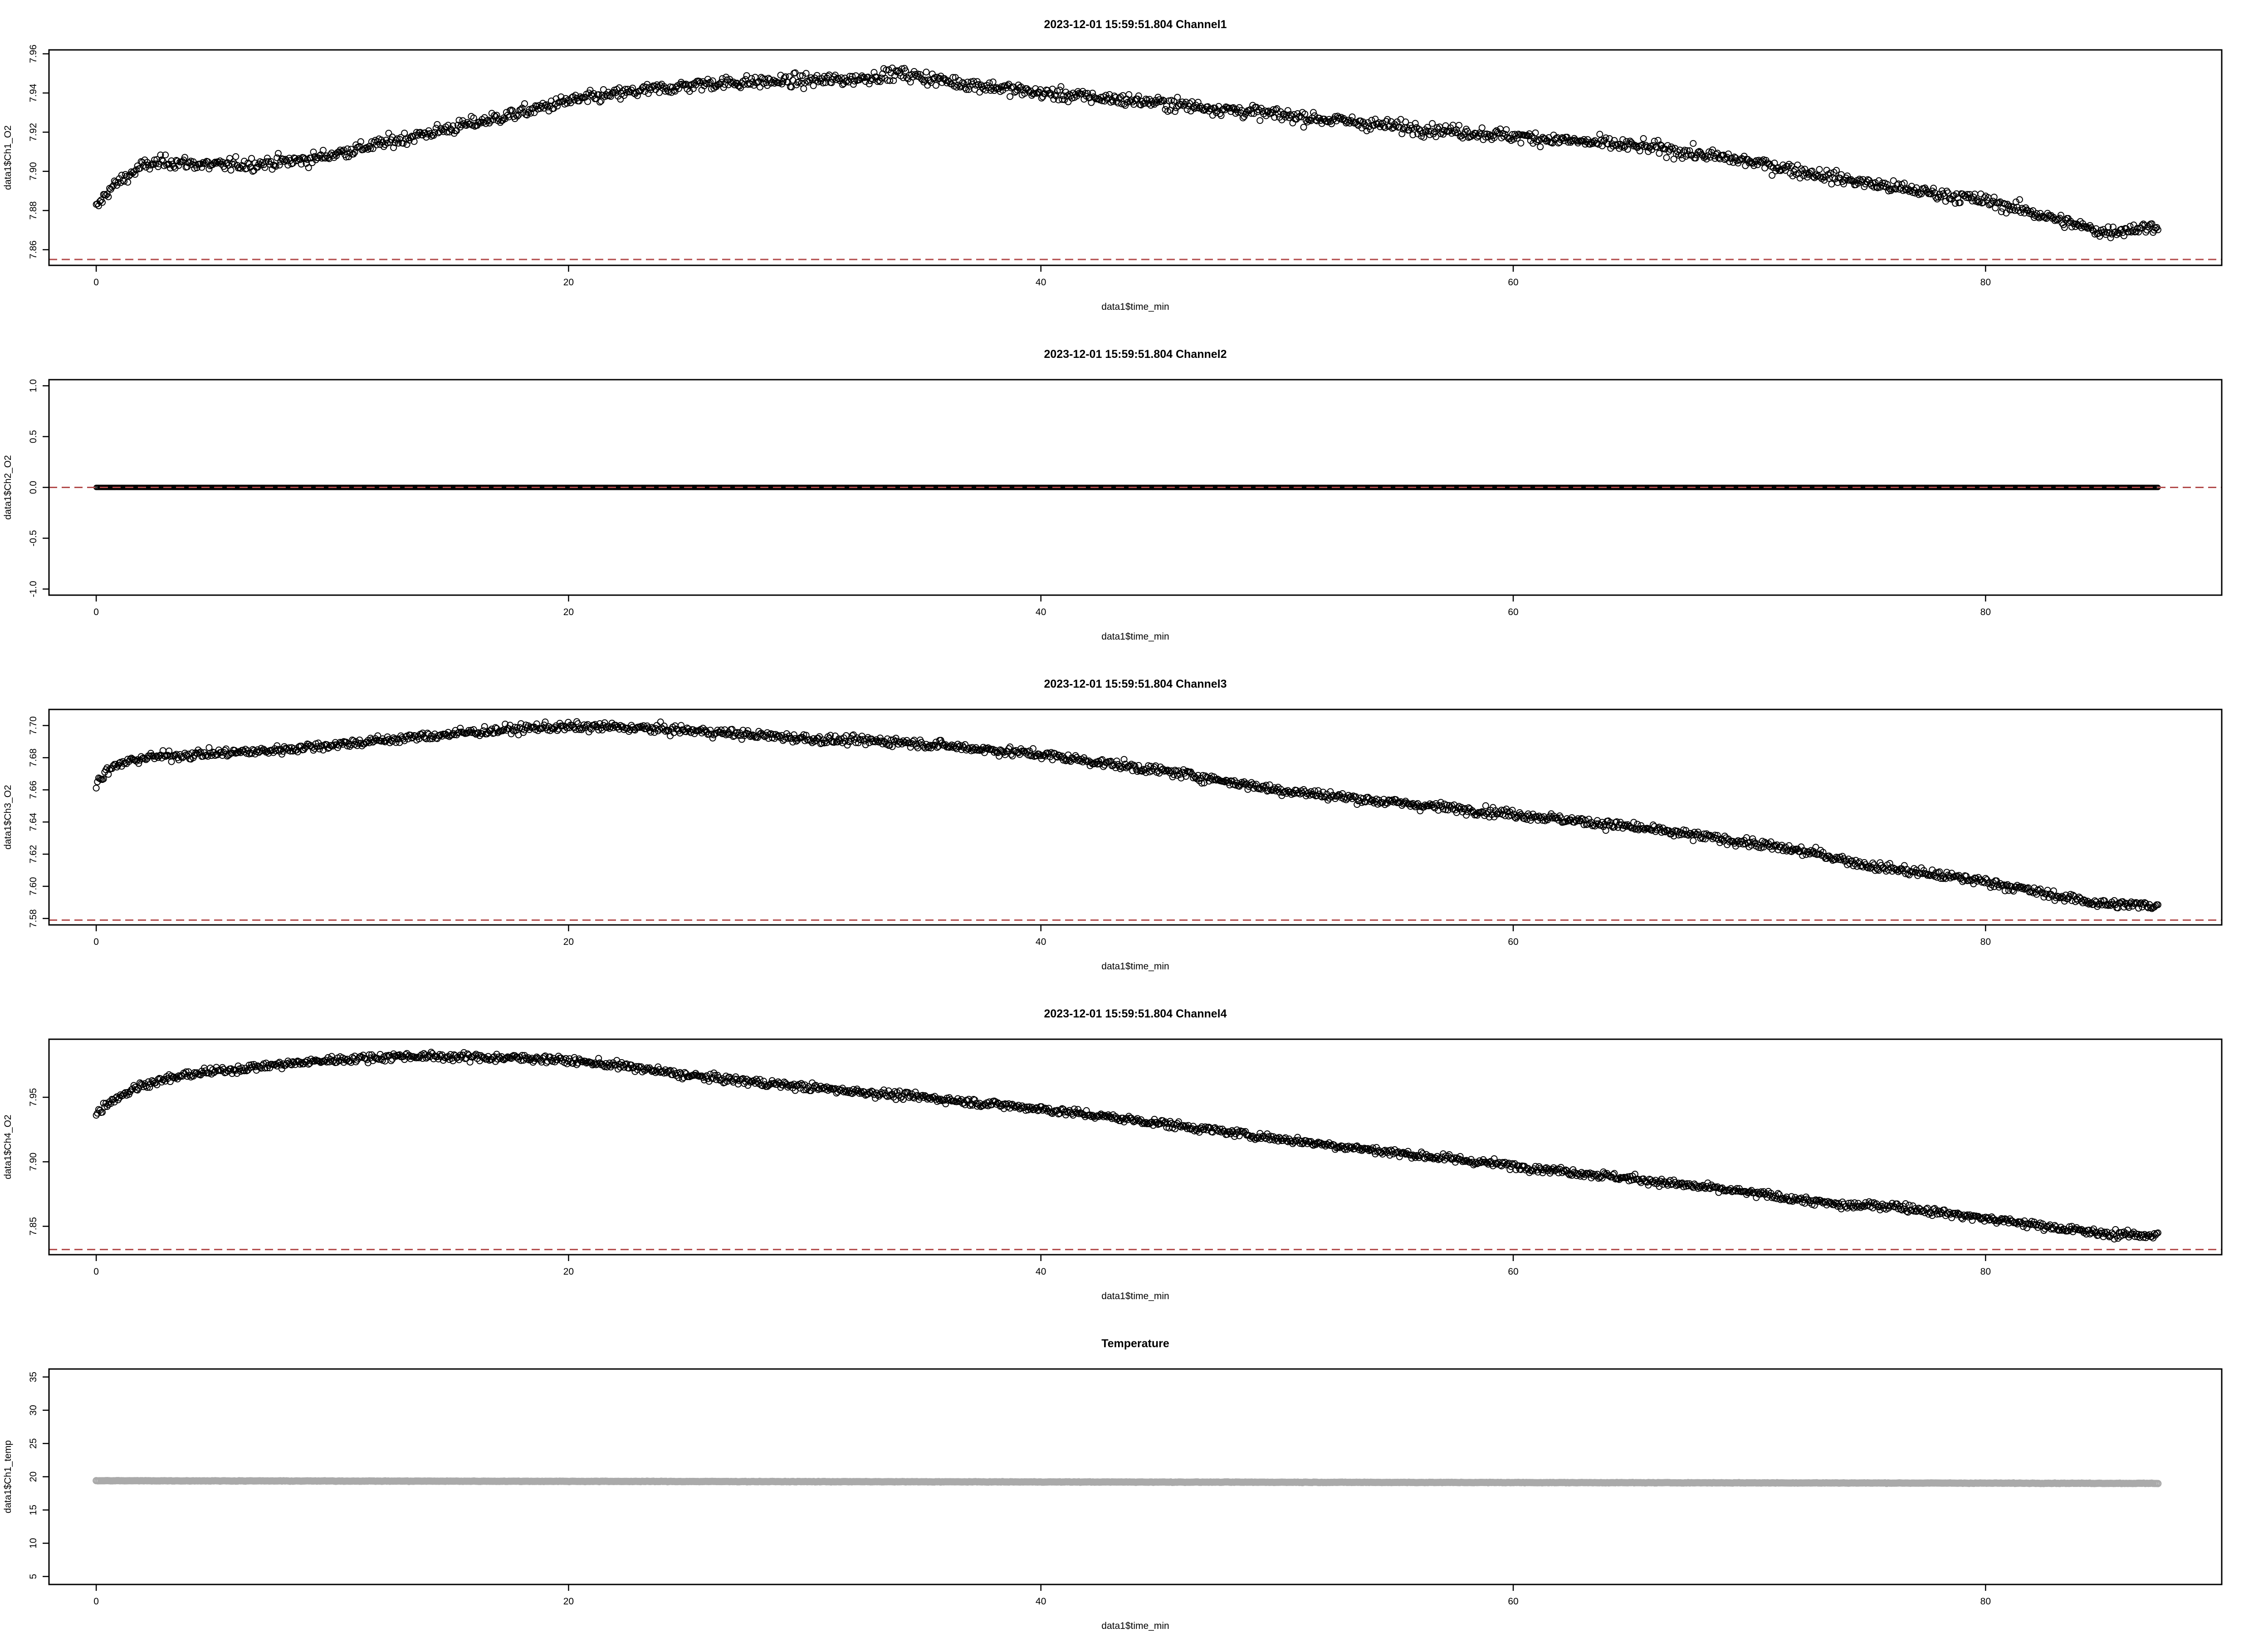  I want to click on y-tick-label: 0.0, so click(33, 487).